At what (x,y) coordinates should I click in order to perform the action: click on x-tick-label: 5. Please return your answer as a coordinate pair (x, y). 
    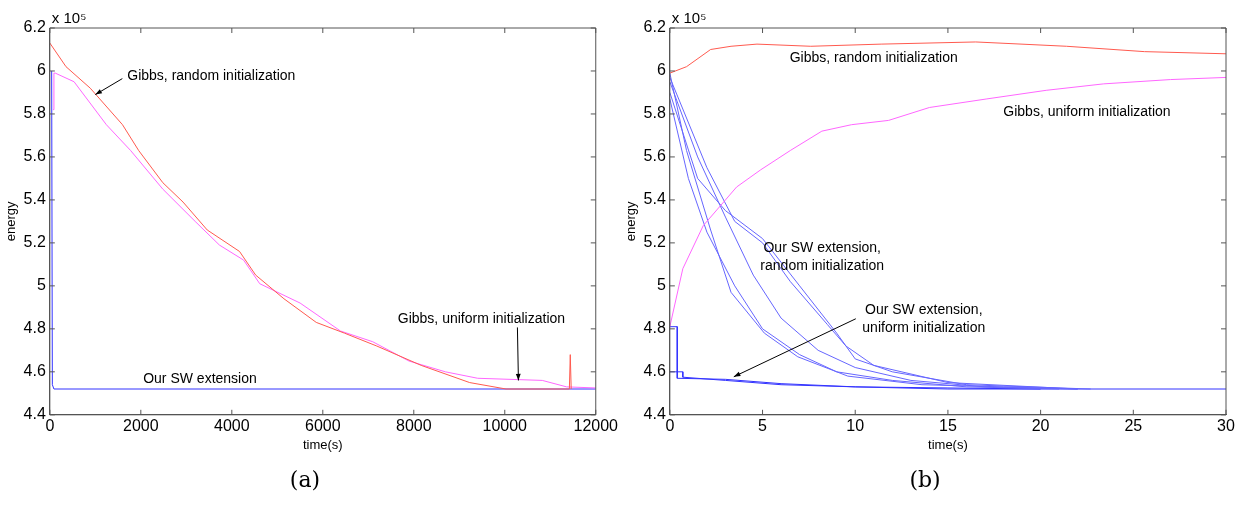
    Looking at the image, I should click on (763, 425).